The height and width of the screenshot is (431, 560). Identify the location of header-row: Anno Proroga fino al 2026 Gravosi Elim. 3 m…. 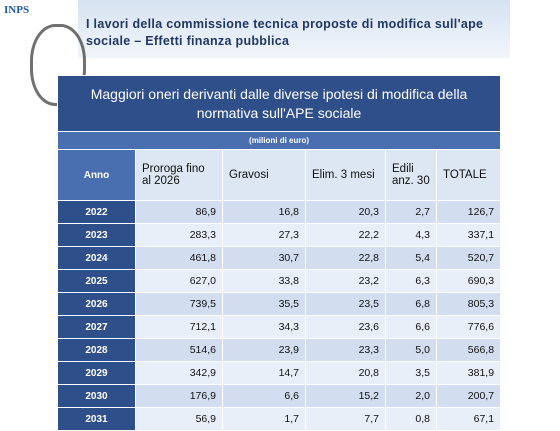
(279, 175).